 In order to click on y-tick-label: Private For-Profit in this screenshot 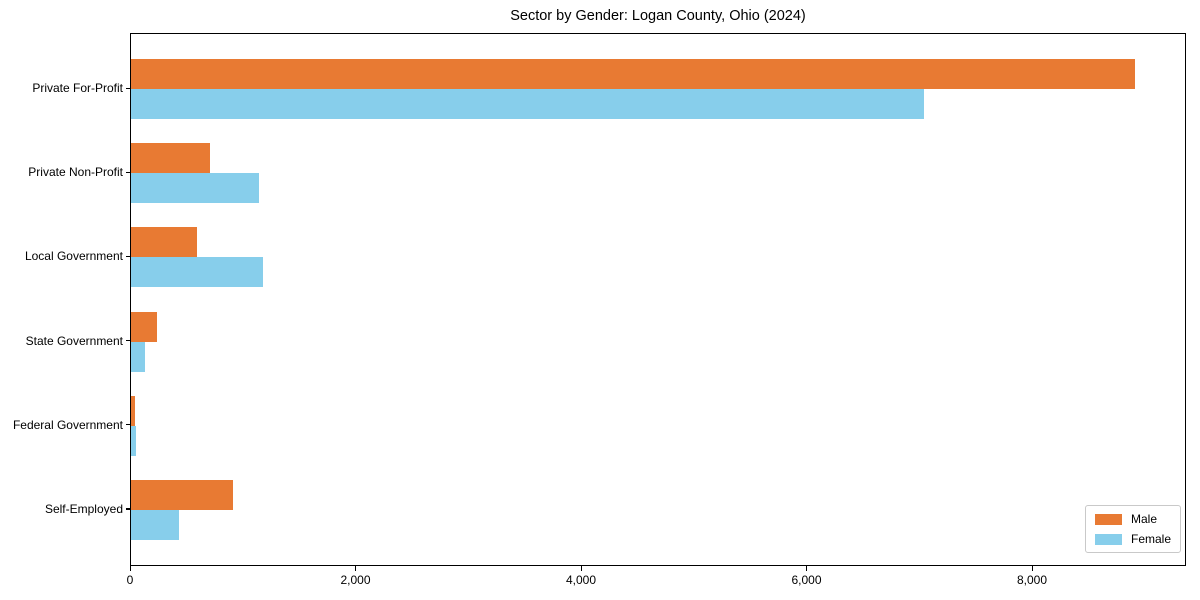, I will do `click(77, 88)`.